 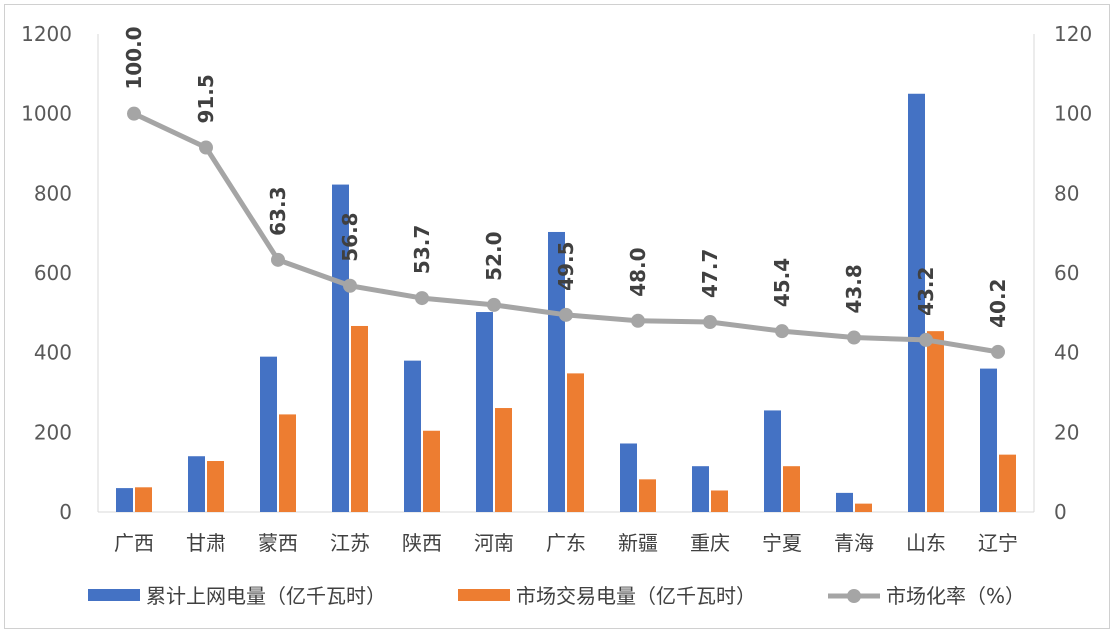 What do you see at coordinates (566, 543) in the screenshot?
I see `x-tick-label: 广东` at bounding box center [566, 543].